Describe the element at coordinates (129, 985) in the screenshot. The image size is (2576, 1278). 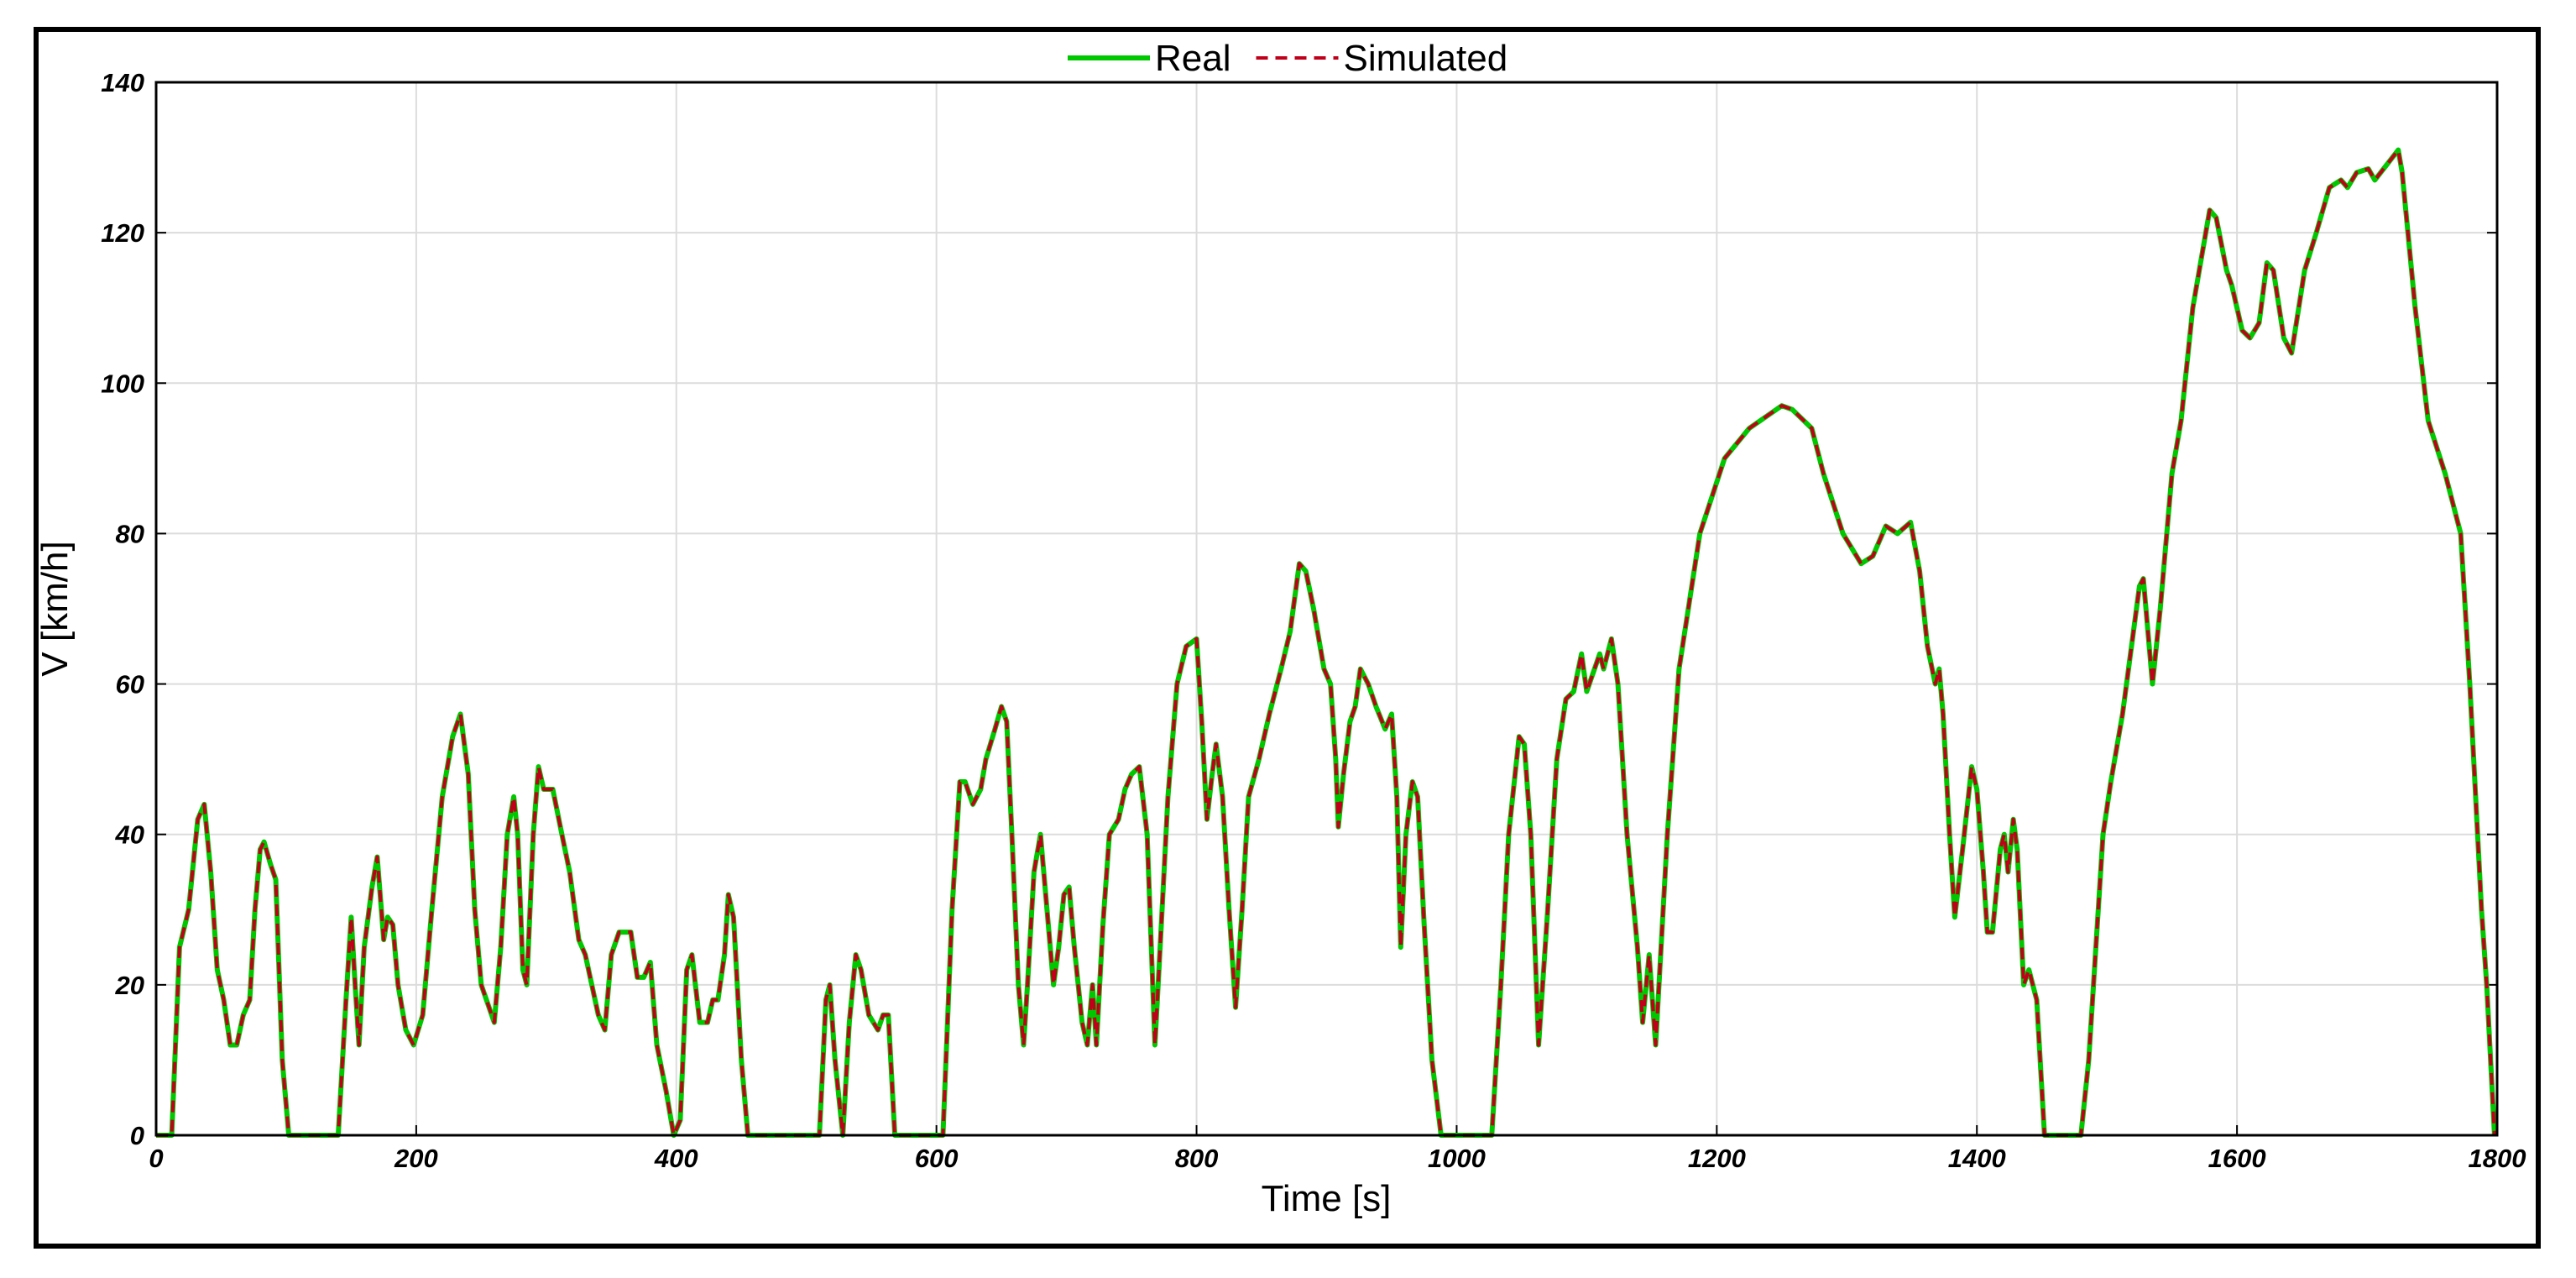
I see `y-tick-label: 20` at that location.